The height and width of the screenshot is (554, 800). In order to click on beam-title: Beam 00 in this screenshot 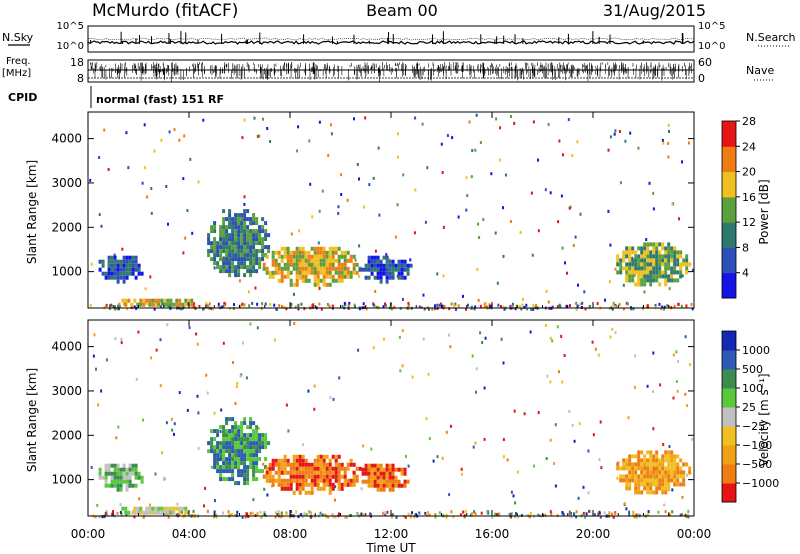, I will do `click(402, 10)`.